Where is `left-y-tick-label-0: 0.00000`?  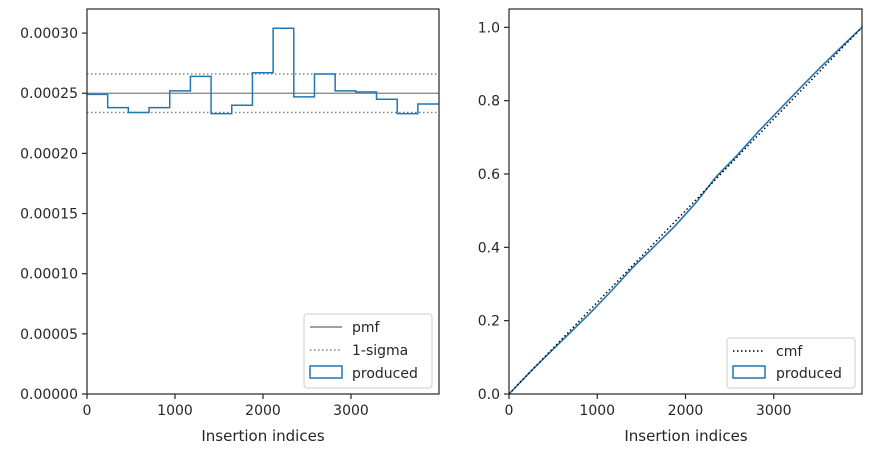
left-y-tick-label-0: 0.00000 is located at coordinates (49, 395).